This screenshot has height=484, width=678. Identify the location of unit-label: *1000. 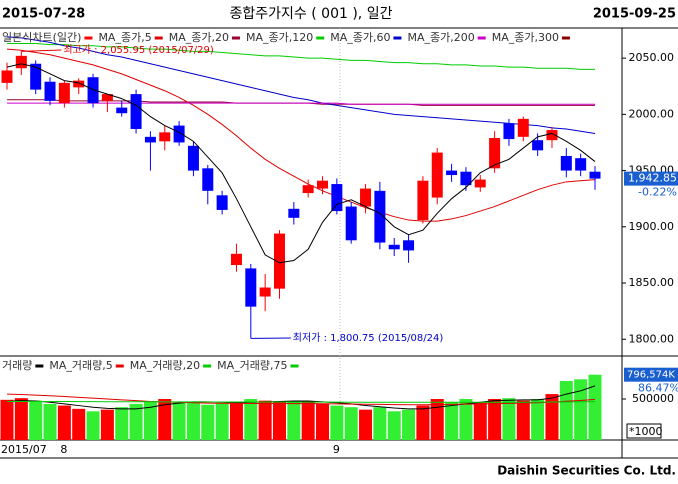
(646, 431).